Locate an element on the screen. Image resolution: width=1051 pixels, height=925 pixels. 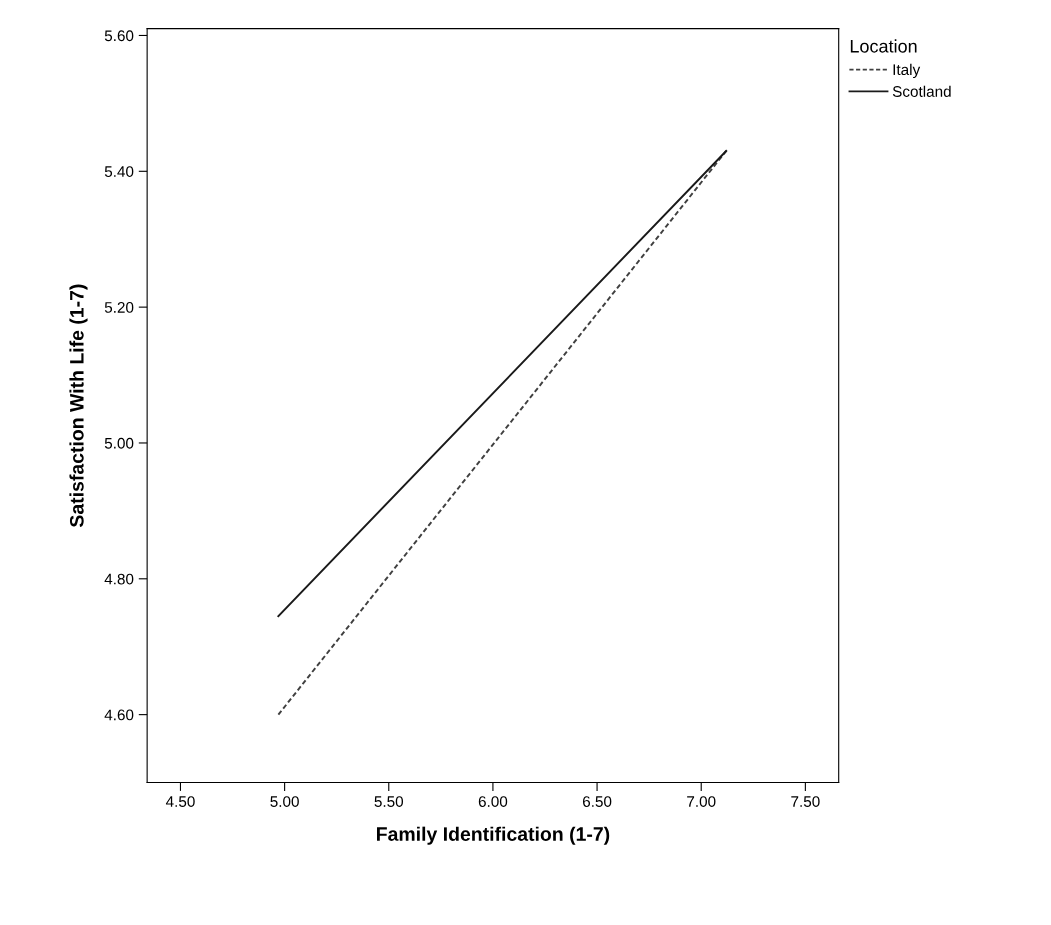
legend-label: Italy is located at coordinates (907, 71).